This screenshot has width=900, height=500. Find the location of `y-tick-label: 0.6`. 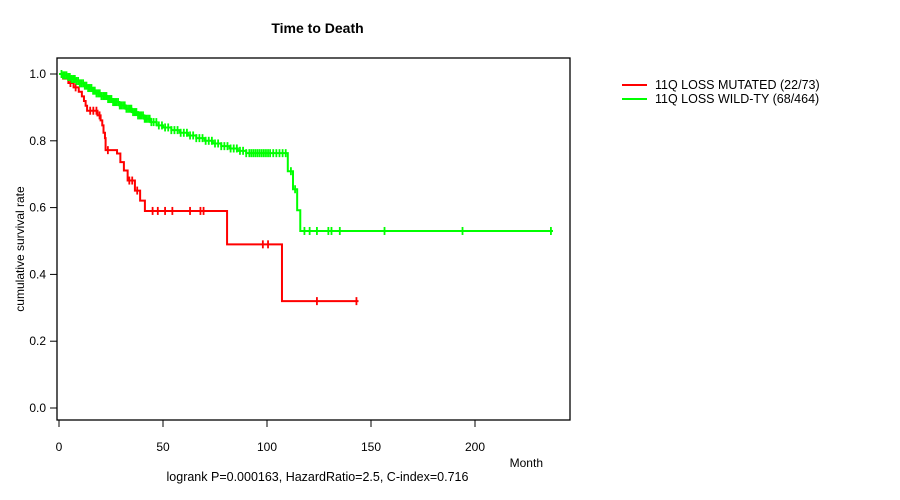

y-tick-label: 0.6 is located at coordinates (37, 208).